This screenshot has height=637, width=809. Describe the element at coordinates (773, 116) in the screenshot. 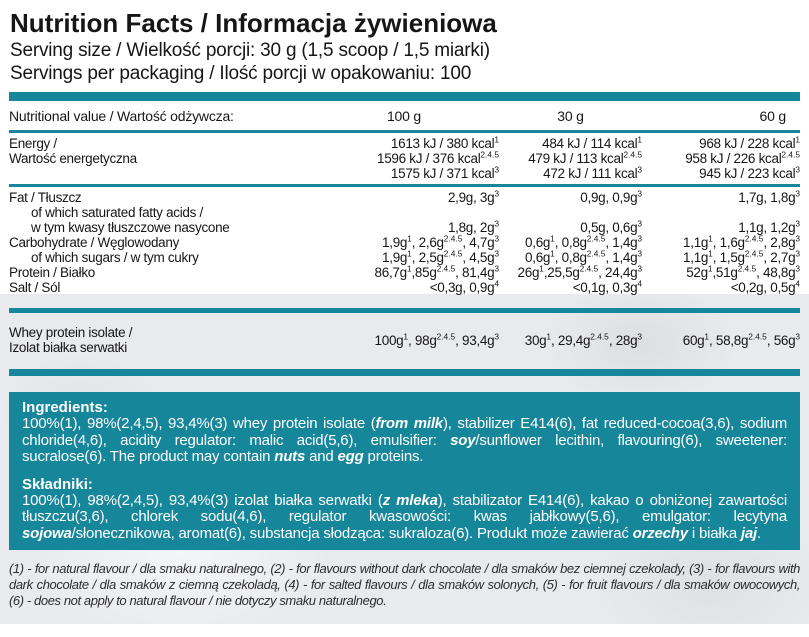

I see `column-header-60g: 60 g` at that location.